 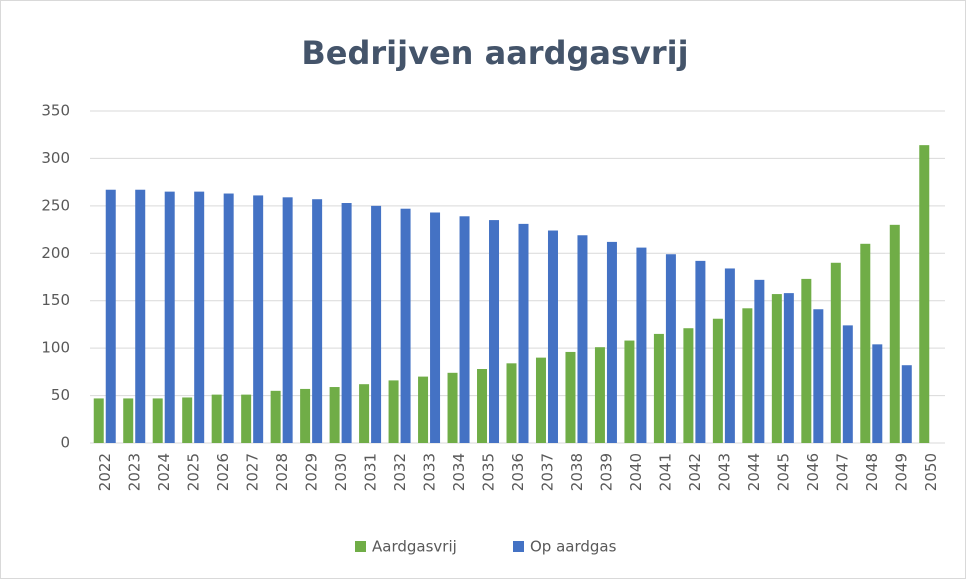 I want to click on y-tick-label: 350, so click(x=55, y=111).